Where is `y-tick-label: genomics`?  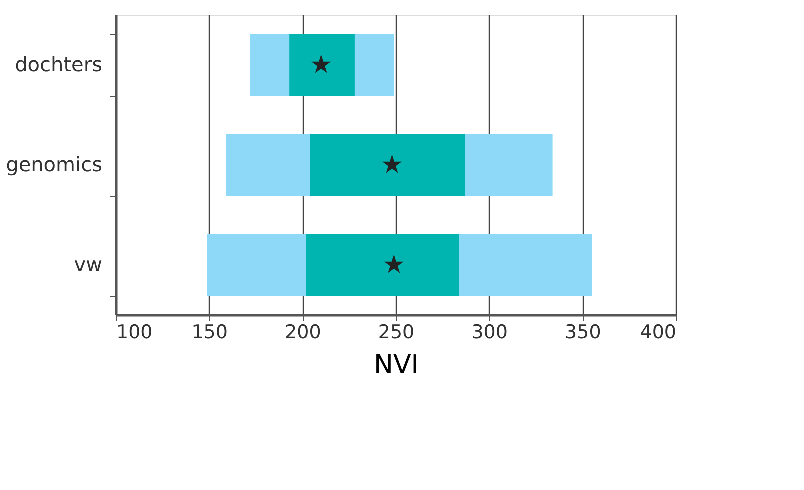 y-tick-label: genomics is located at coordinates (54, 164).